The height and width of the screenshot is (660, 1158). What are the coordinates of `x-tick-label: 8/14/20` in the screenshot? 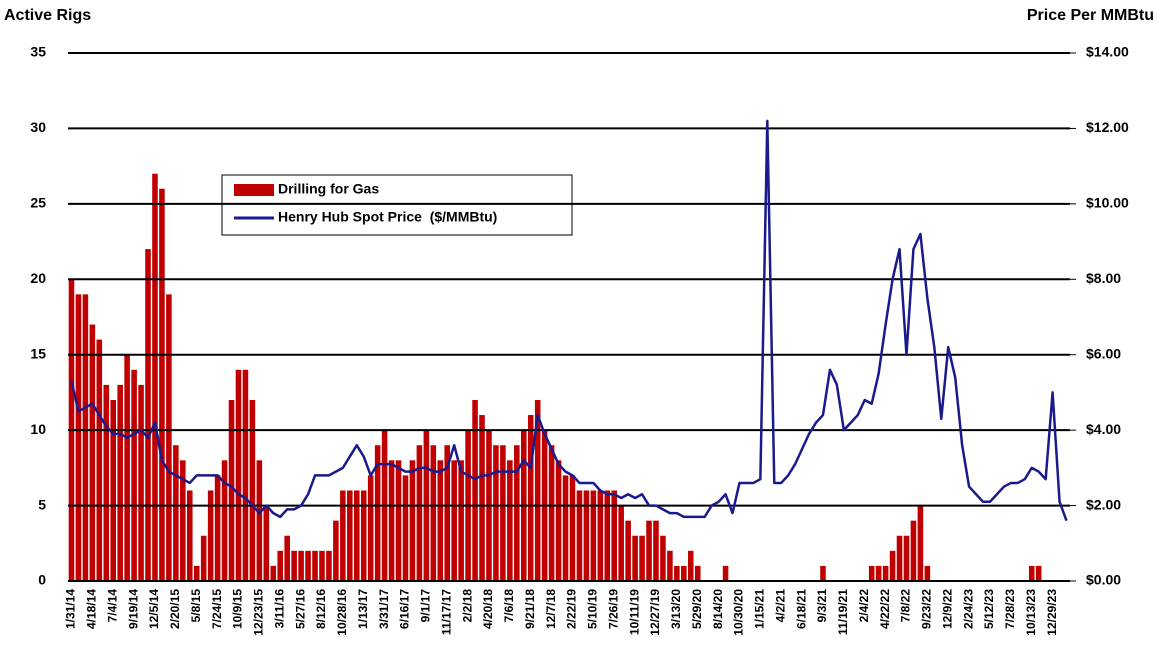 It's located at (718, 609).